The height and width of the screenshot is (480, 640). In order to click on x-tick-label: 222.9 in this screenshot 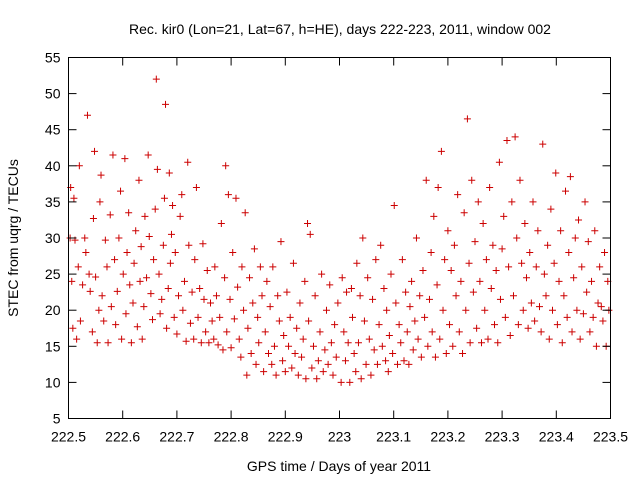, I will do `click(285, 437)`.